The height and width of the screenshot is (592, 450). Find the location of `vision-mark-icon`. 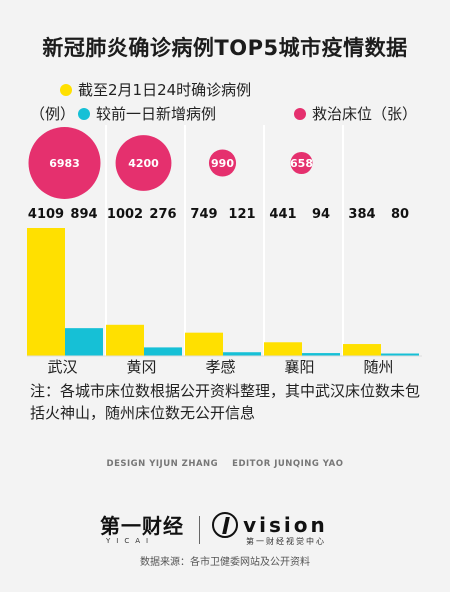

vision-mark-icon is located at coordinates (225, 525).